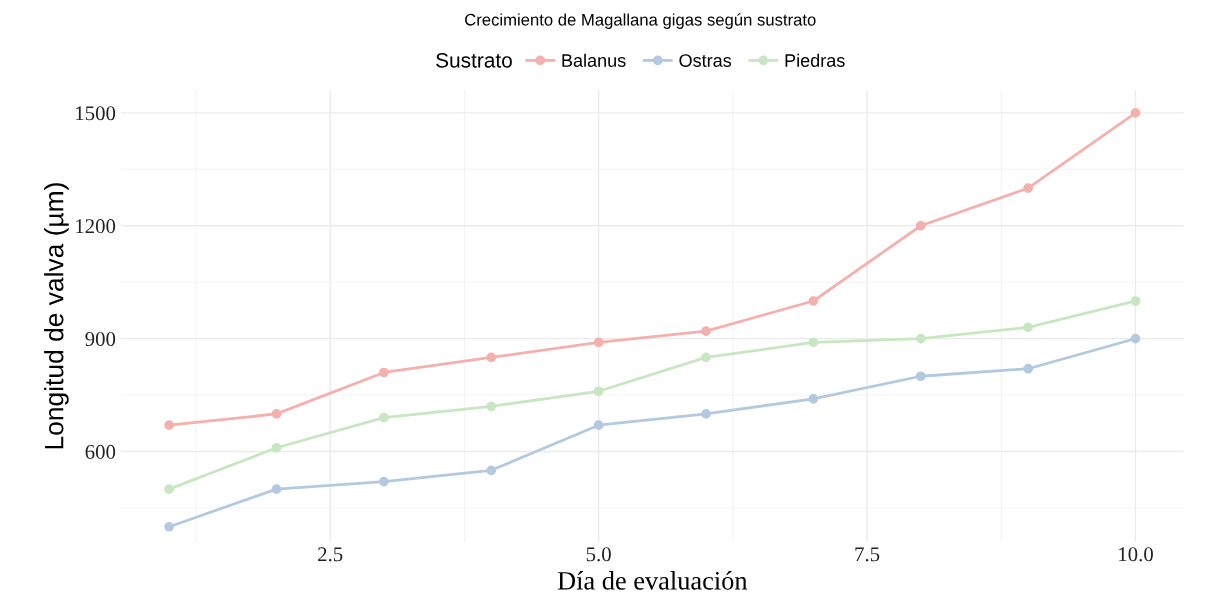 The width and height of the screenshot is (1208, 602). I want to click on y-axis-title: Longitud de valva (µm), so click(56, 316).